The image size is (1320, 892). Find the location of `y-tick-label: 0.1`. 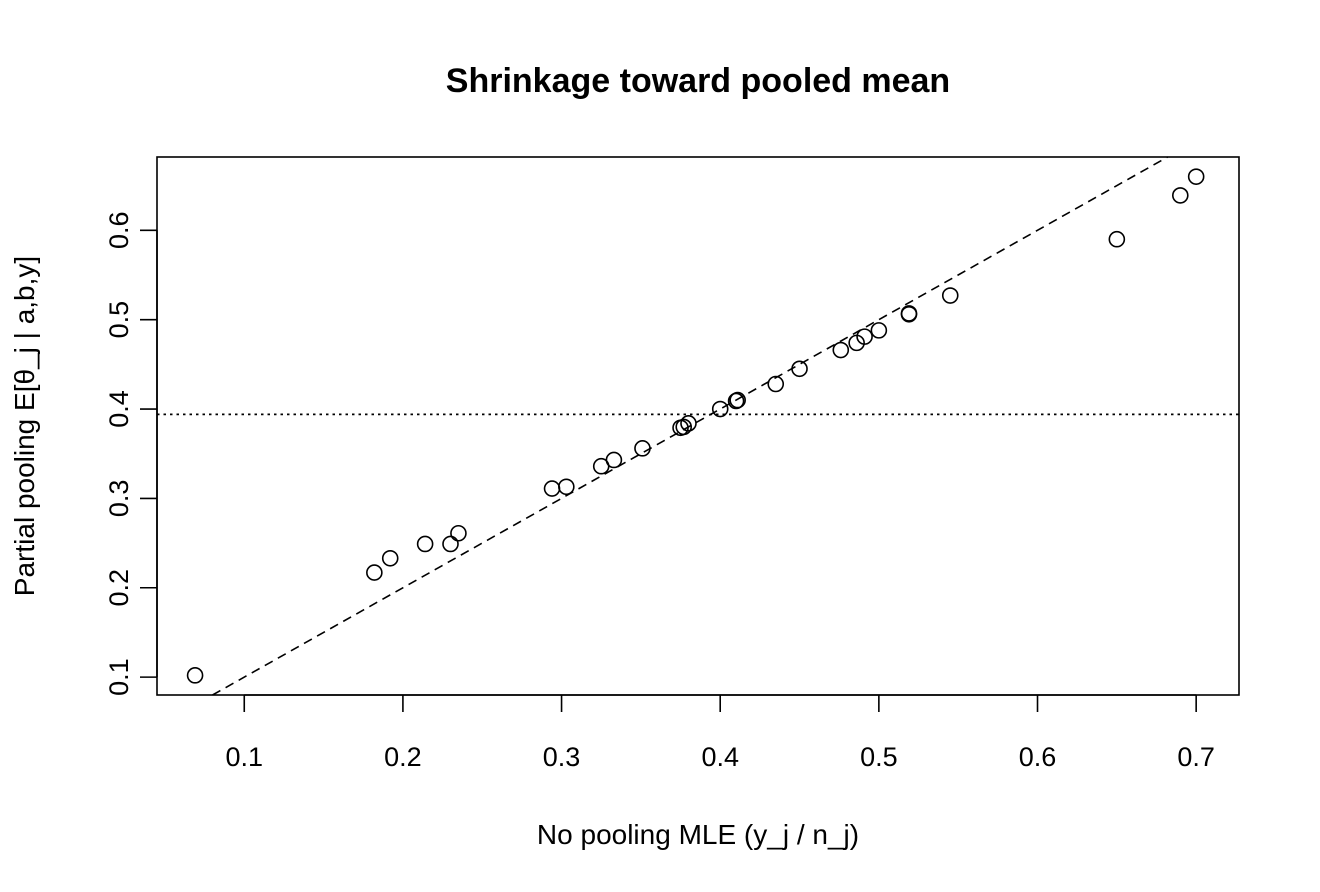

y-tick-label: 0.1 is located at coordinates (119, 677).